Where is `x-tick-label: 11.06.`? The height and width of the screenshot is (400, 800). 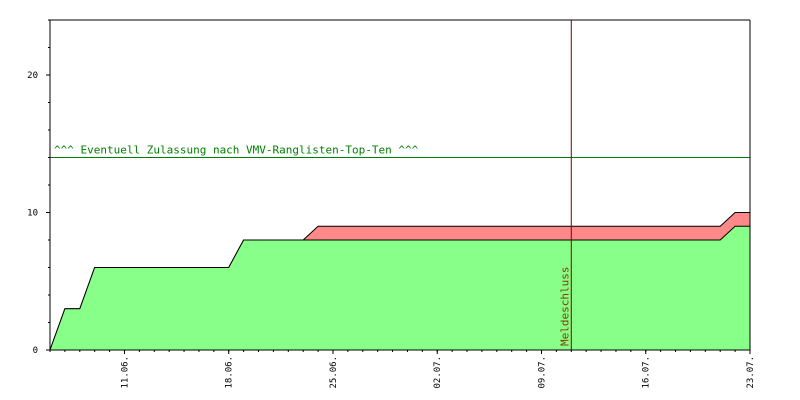 x-tick-label: 11.06. is located at coordinates (125, 372).